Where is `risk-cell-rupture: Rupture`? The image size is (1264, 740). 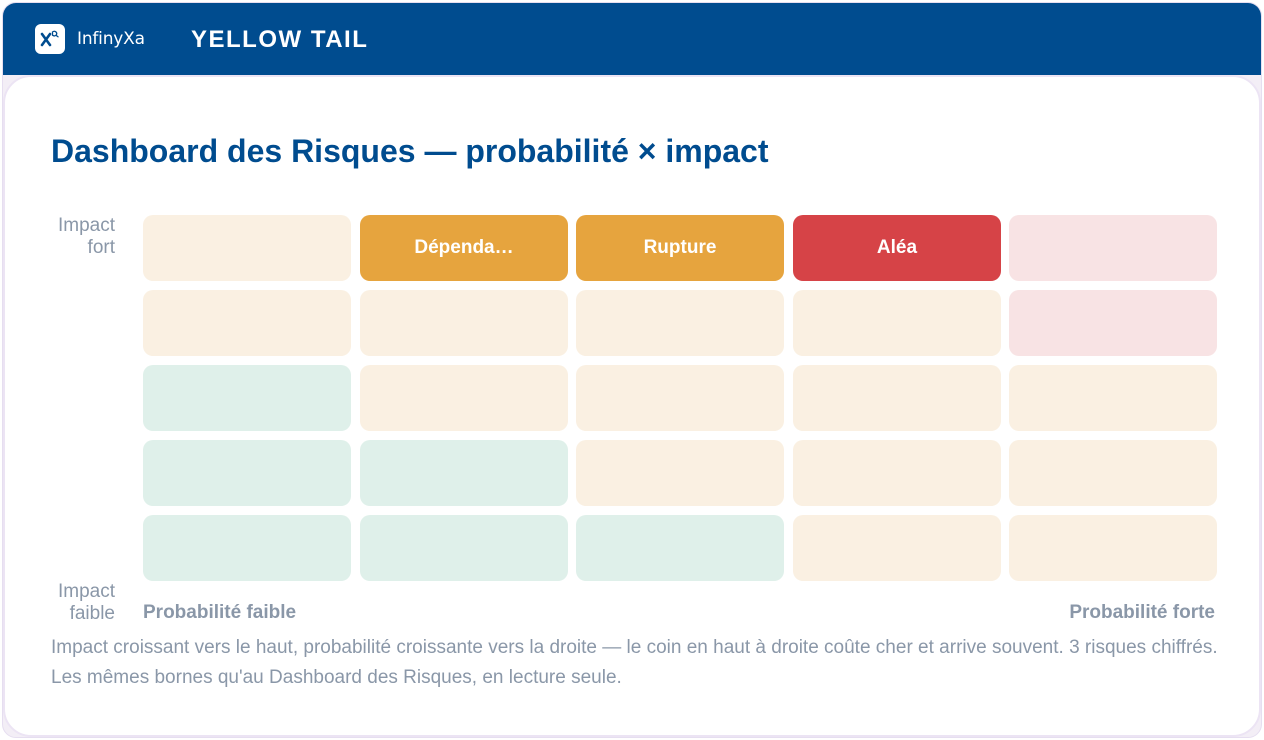 risk-cell-rupture: Rupture is located at coordinates (680, 248).